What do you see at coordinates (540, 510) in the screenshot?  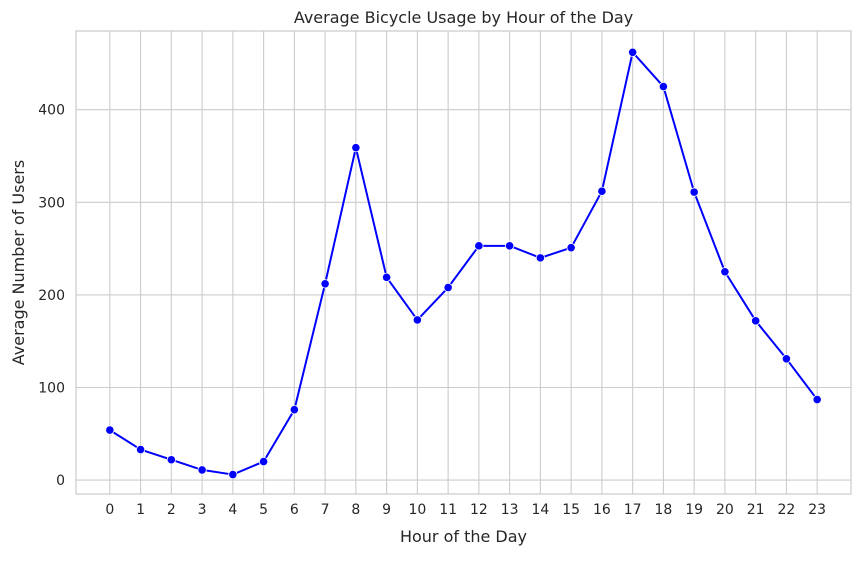 I see `x-tick-label: 14` at bounding box center [540, 510].